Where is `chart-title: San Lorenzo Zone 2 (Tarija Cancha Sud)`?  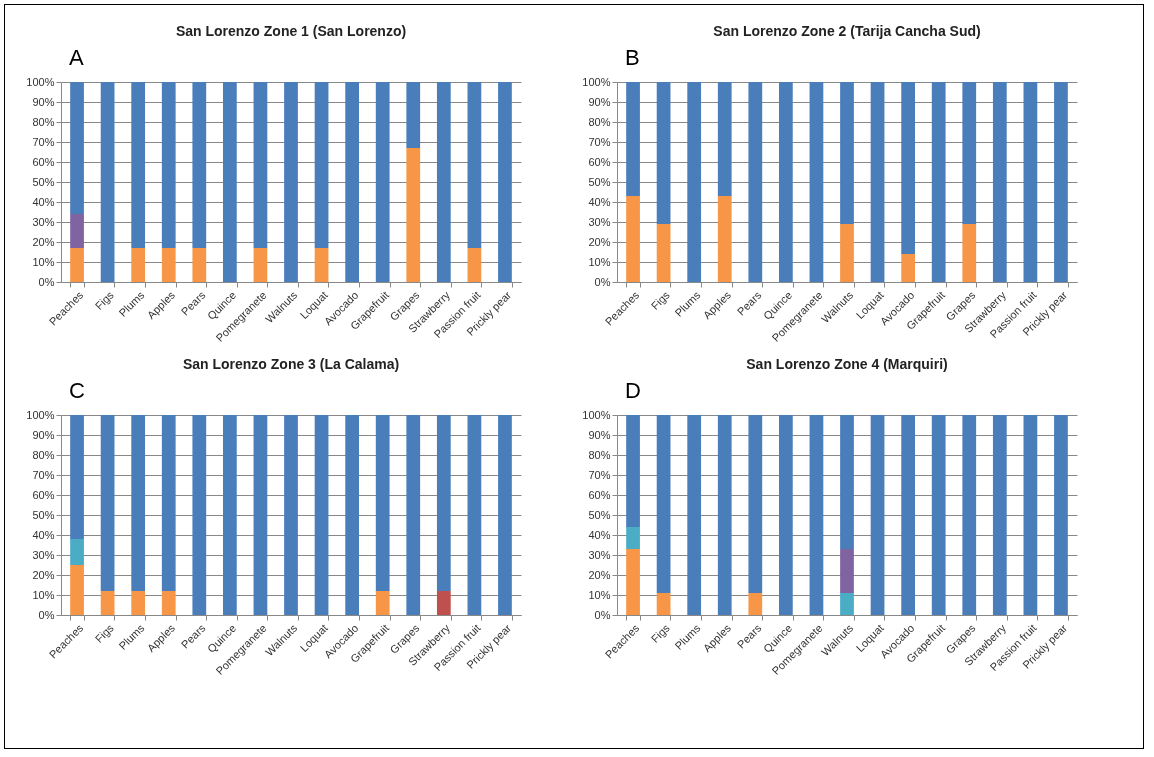 chart-title: San Lorenzo Zone 2 (Tarija Cancha Sud) is located at coordinates (847, 31).